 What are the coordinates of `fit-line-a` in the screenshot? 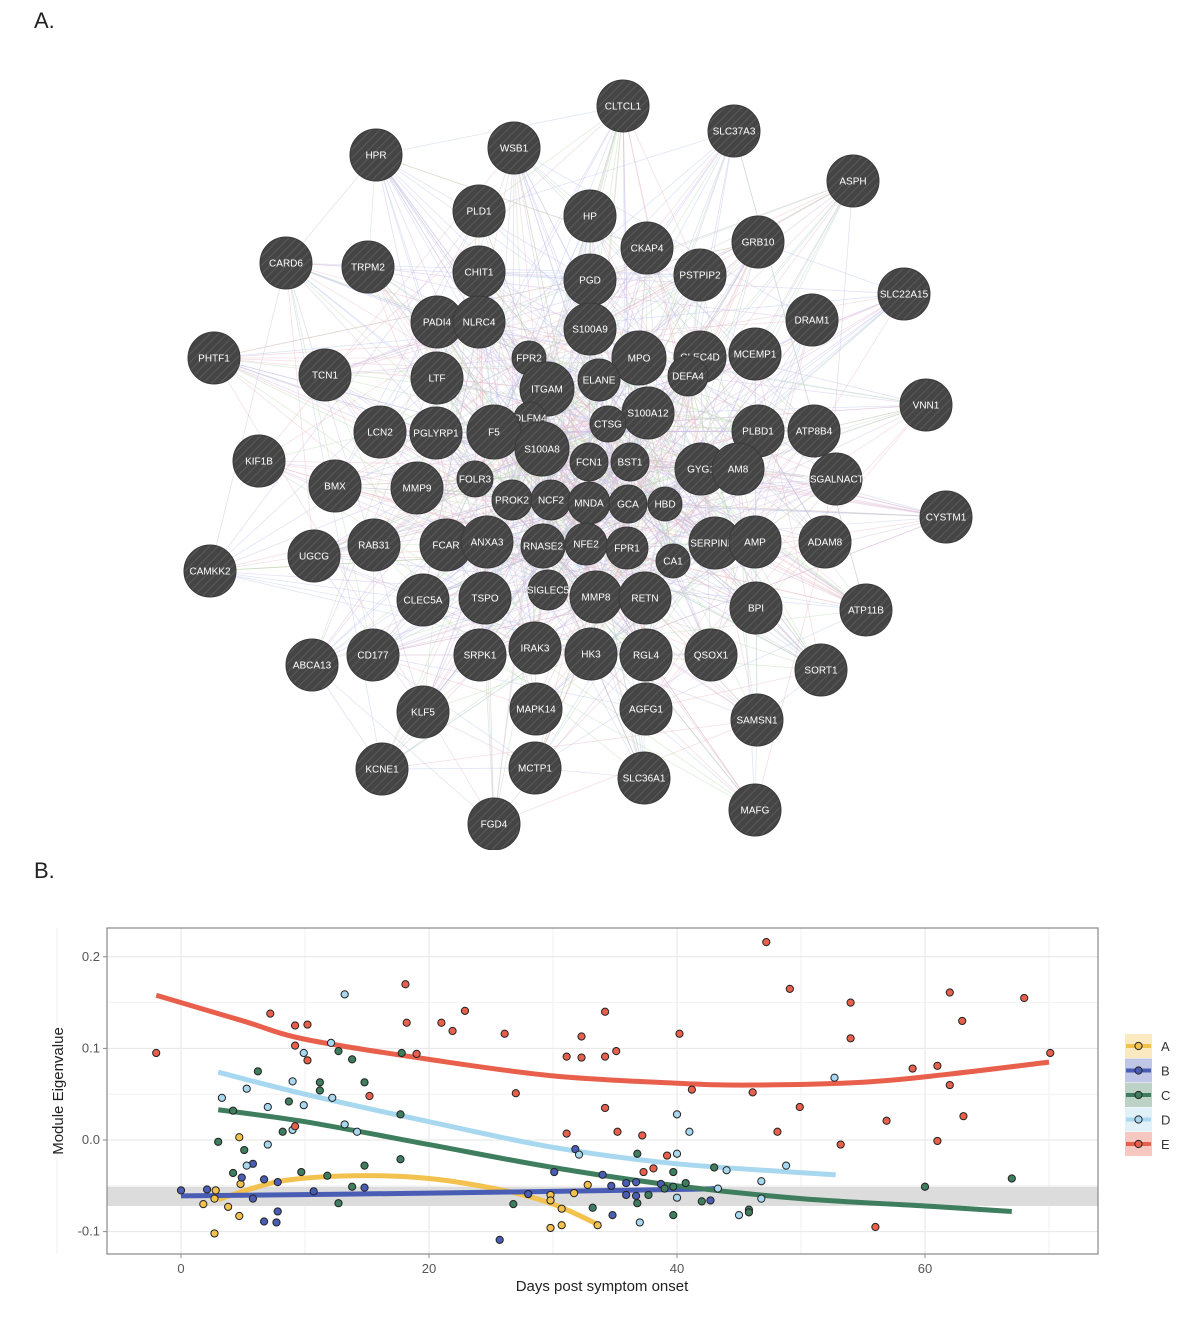 It's located at (408, 1200).